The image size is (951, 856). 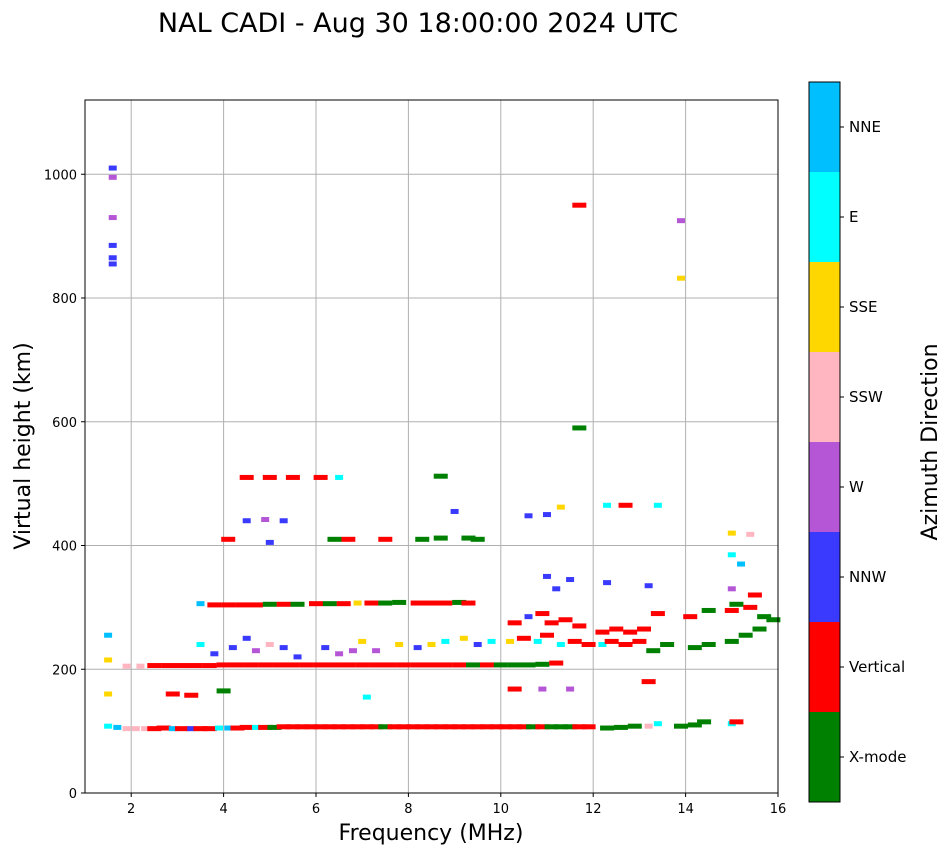 What do you see at coordinates (877, 667) in the screenshot?
I see `colorbar-label: Vertical` at bounding box center [877, 667].